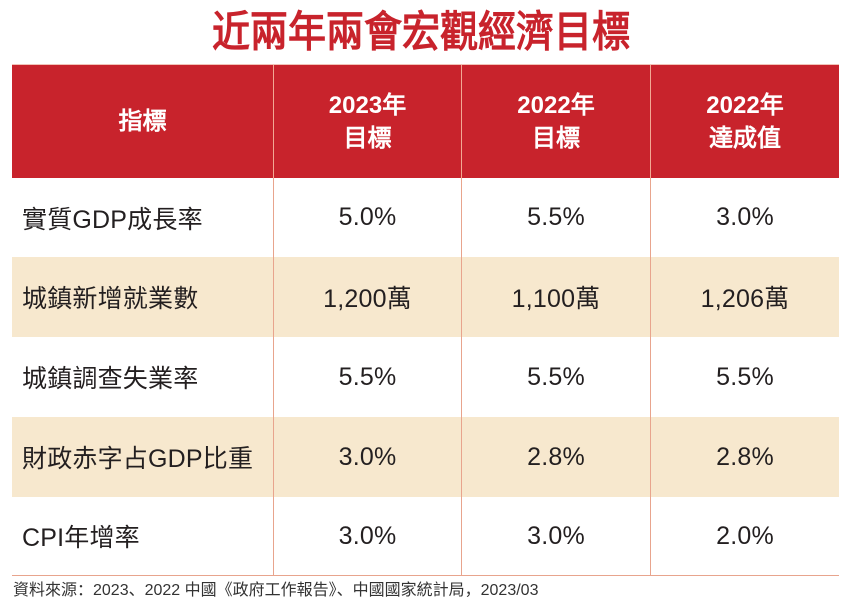  Describe the element at coordinates (744, 536) in the screenshot. I see `actual-2022-cell: 2.0%` at that location.